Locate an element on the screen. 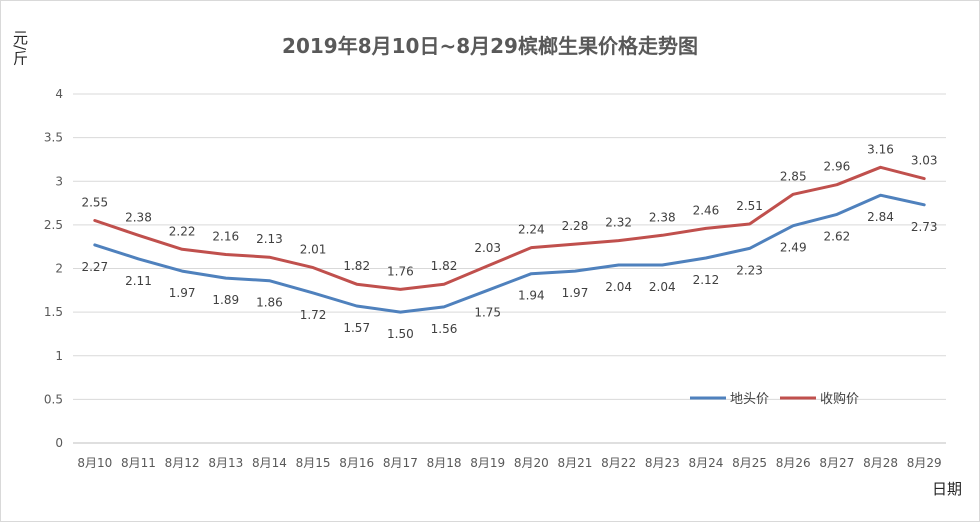 This screenshot has height=522, width=980. data-label: 2.85 is located at coordinates (793, 176).